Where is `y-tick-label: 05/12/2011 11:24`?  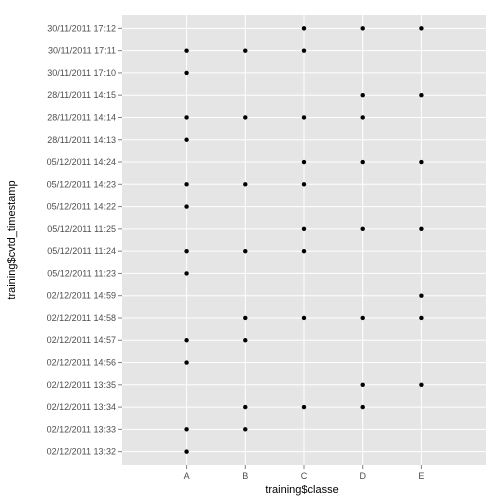 y-tick-label: 05/12/2011 11:24 is located at coordinates (81, 251).